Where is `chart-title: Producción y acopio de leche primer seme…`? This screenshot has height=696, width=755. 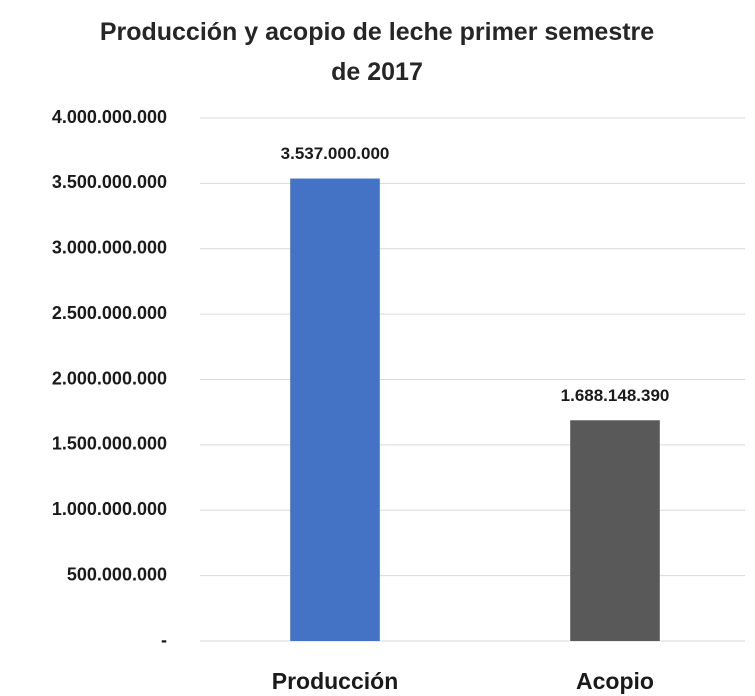
chart-title: Producción y acopio de leche primer seme… is located at coordinates (377, 52).